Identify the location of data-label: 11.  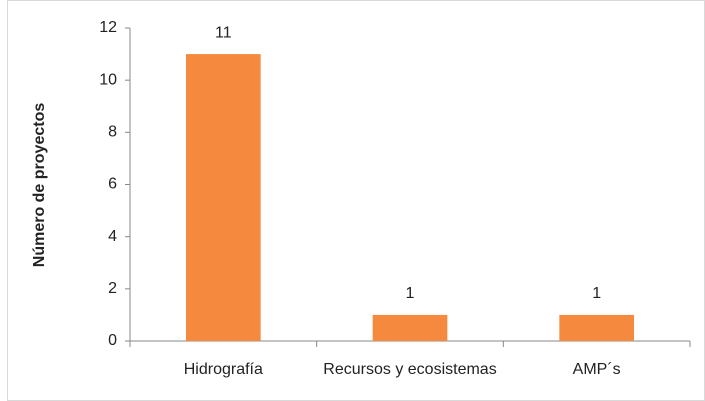
(223, 32).